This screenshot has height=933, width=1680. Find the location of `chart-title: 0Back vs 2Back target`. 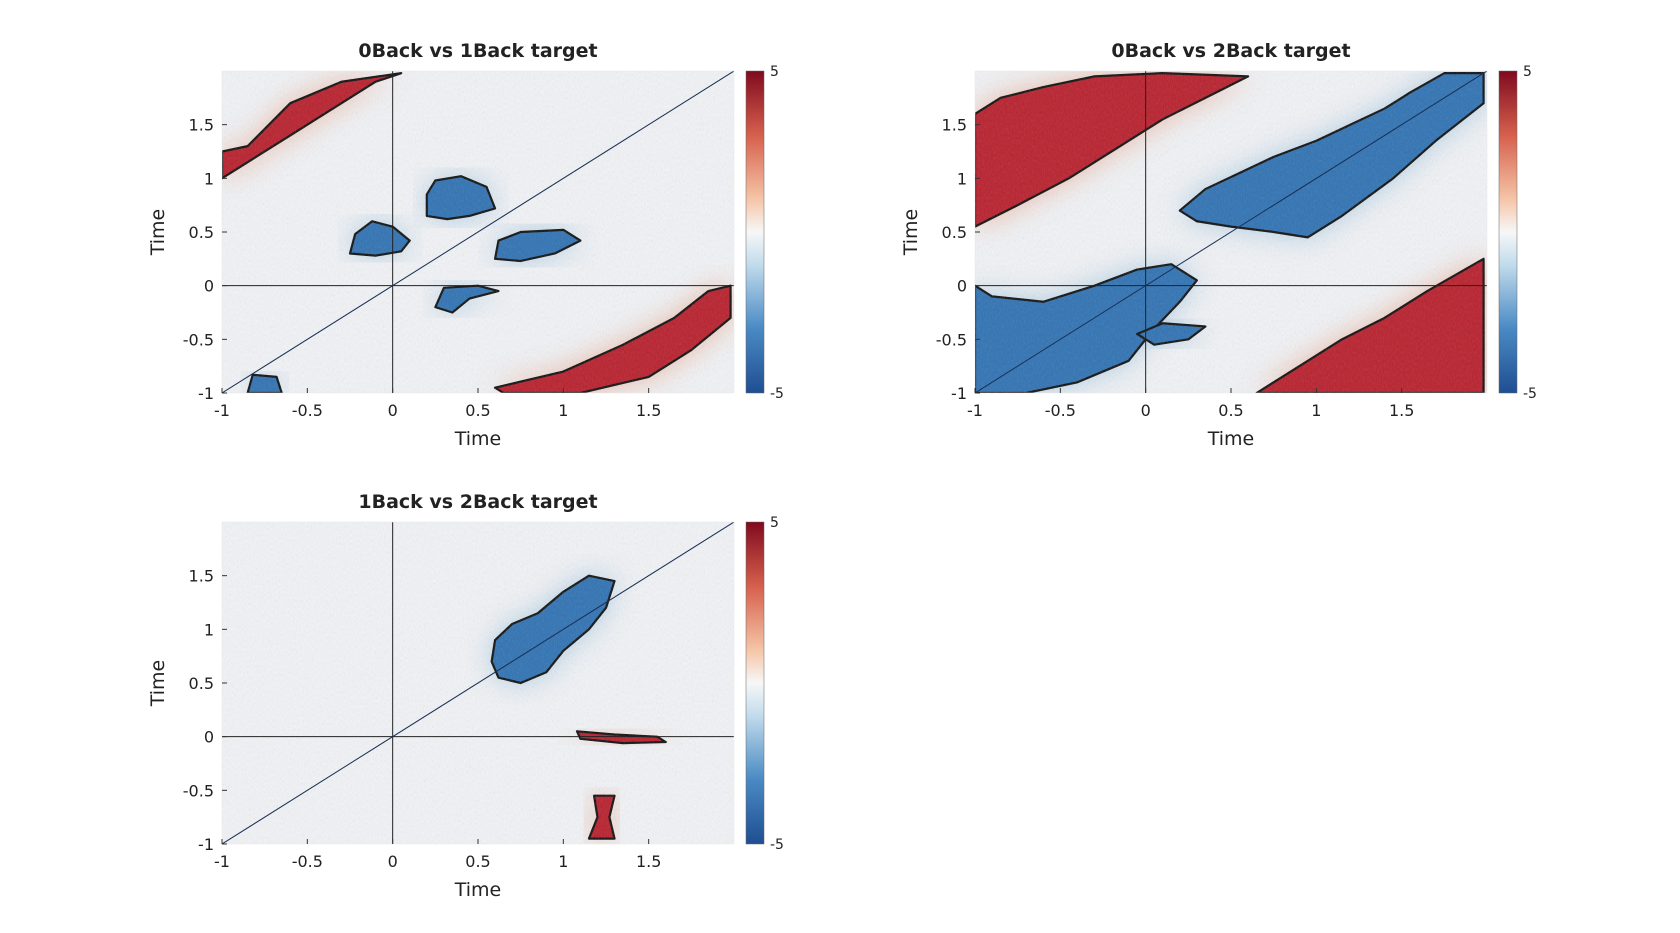

chart-title: 0Back vs 2Back target is located at coordinates (1230, 51).